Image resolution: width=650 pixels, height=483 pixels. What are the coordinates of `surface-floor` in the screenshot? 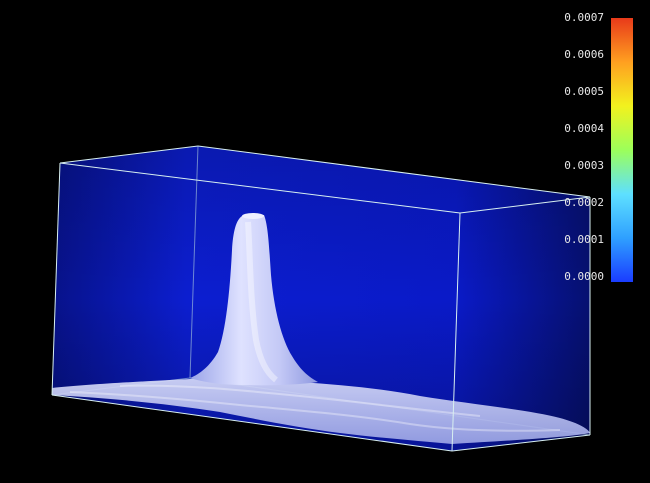 It's located at (321, 410).